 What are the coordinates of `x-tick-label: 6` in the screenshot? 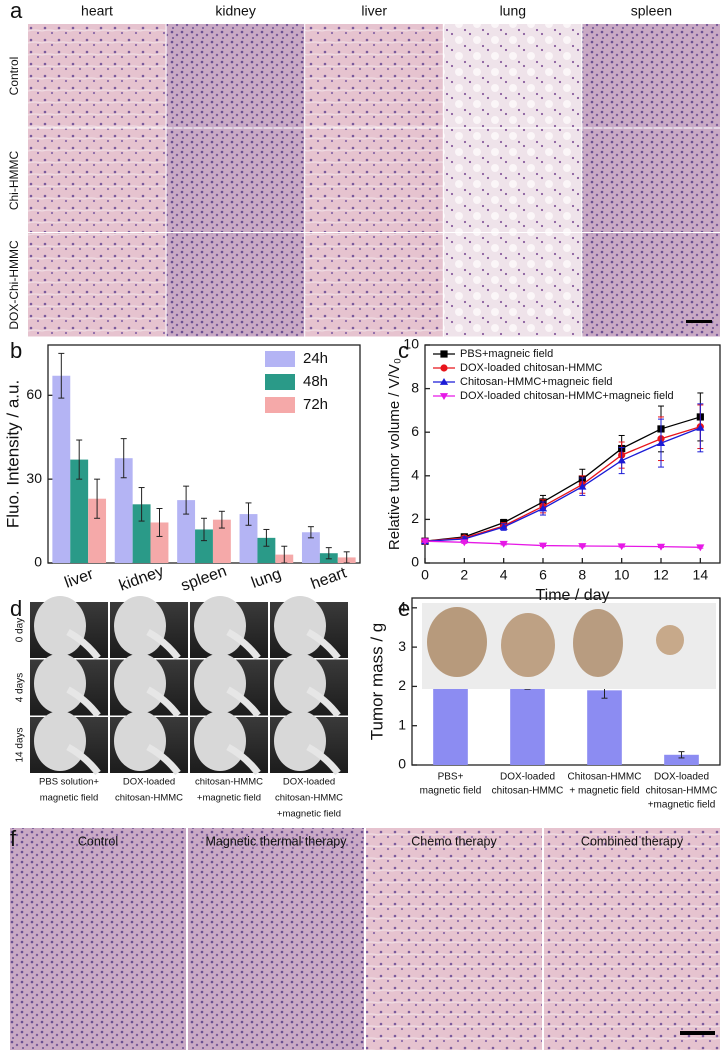 It's located at (543, 575).